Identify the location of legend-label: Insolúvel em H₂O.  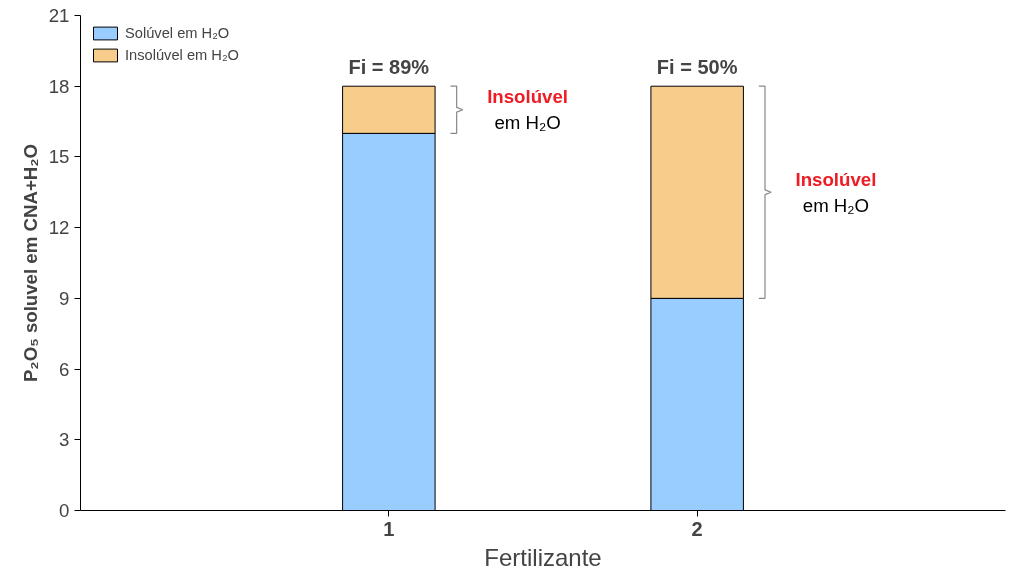
(182, 55).